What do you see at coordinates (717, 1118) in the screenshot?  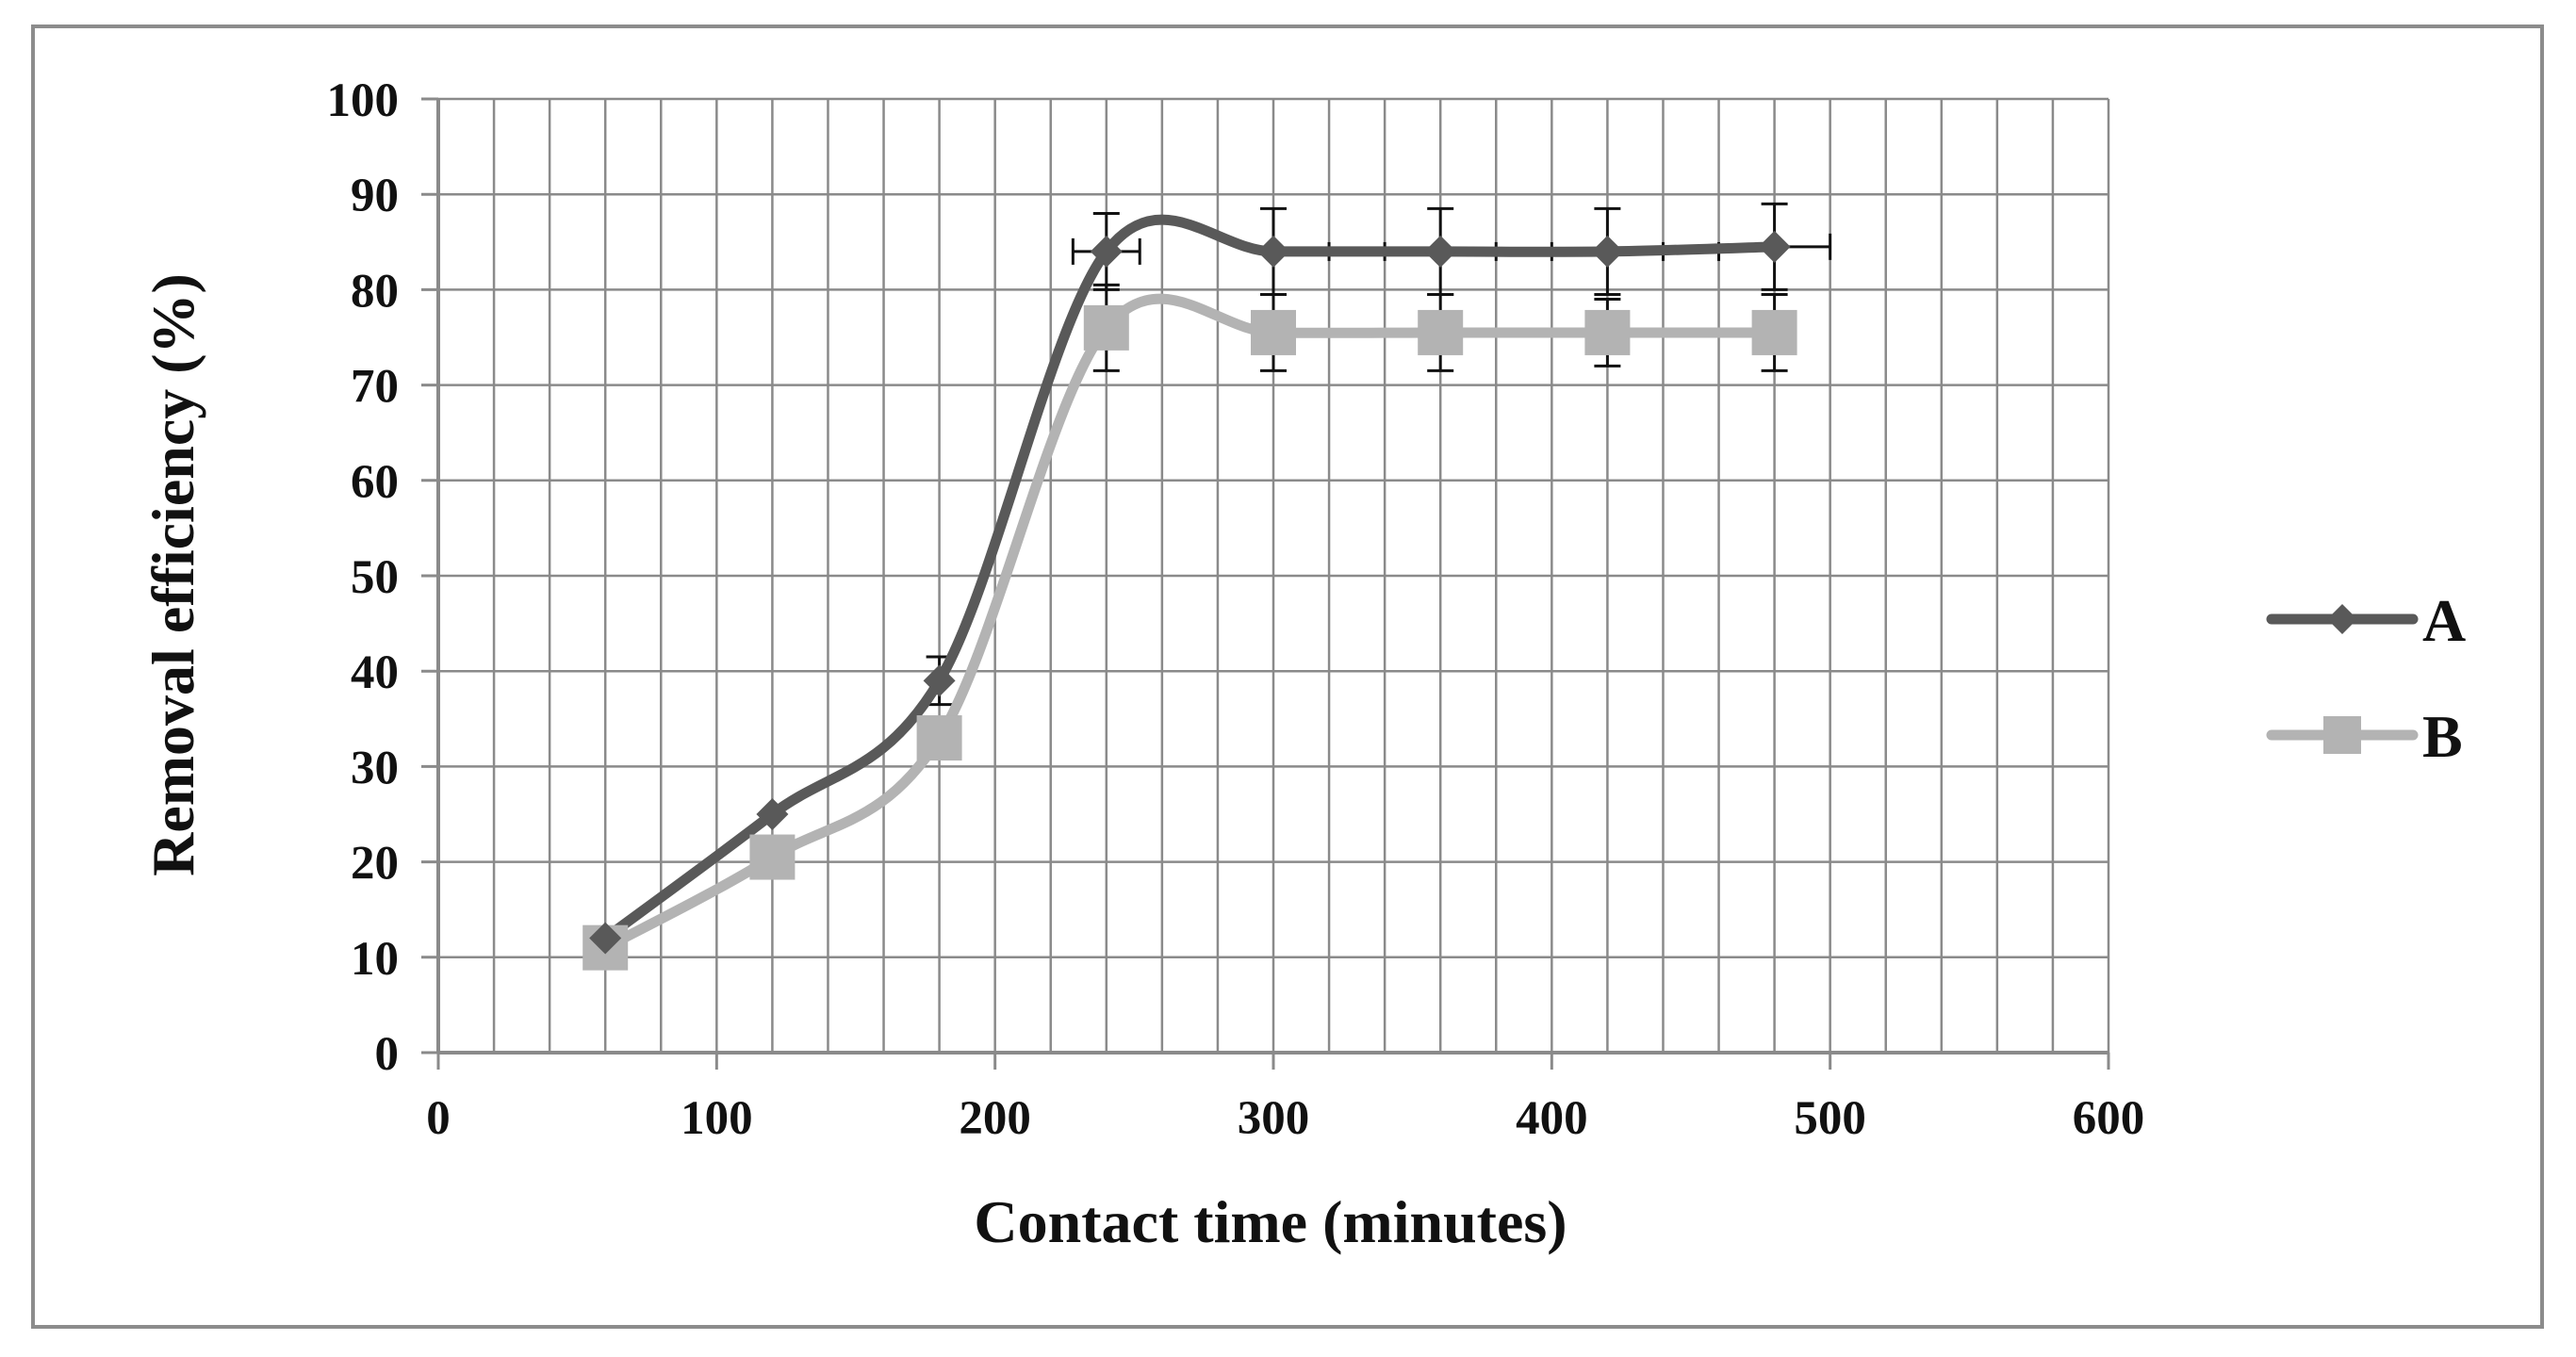 I see `x-tick-label: 100` at bounding box center [717, 1118].